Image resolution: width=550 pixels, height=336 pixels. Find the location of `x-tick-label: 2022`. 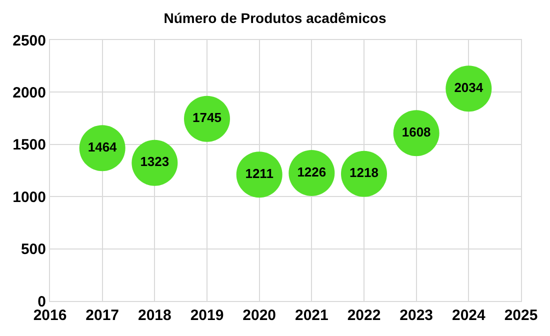

x-tick-label: 2022 is located at coordinates (364, 315).